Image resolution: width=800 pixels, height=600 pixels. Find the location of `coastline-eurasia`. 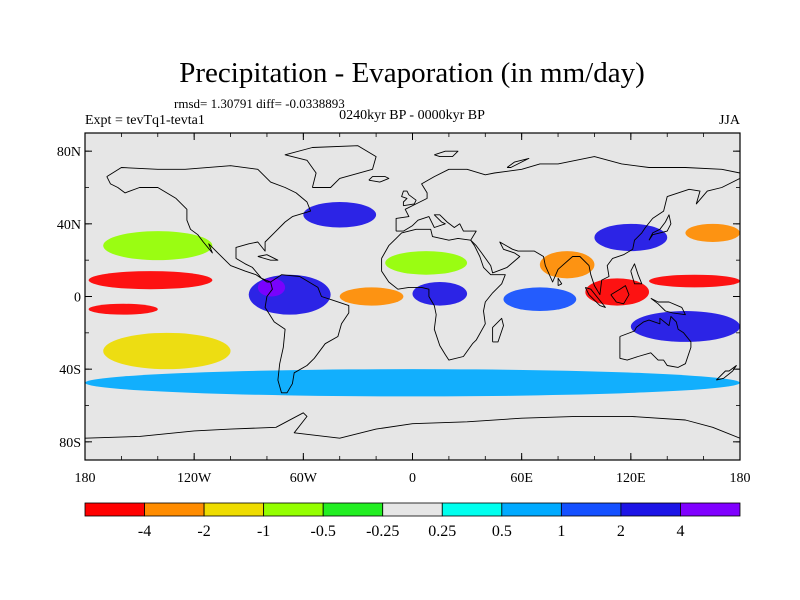

coastline-eurasia is located at coordinates (567, 226).